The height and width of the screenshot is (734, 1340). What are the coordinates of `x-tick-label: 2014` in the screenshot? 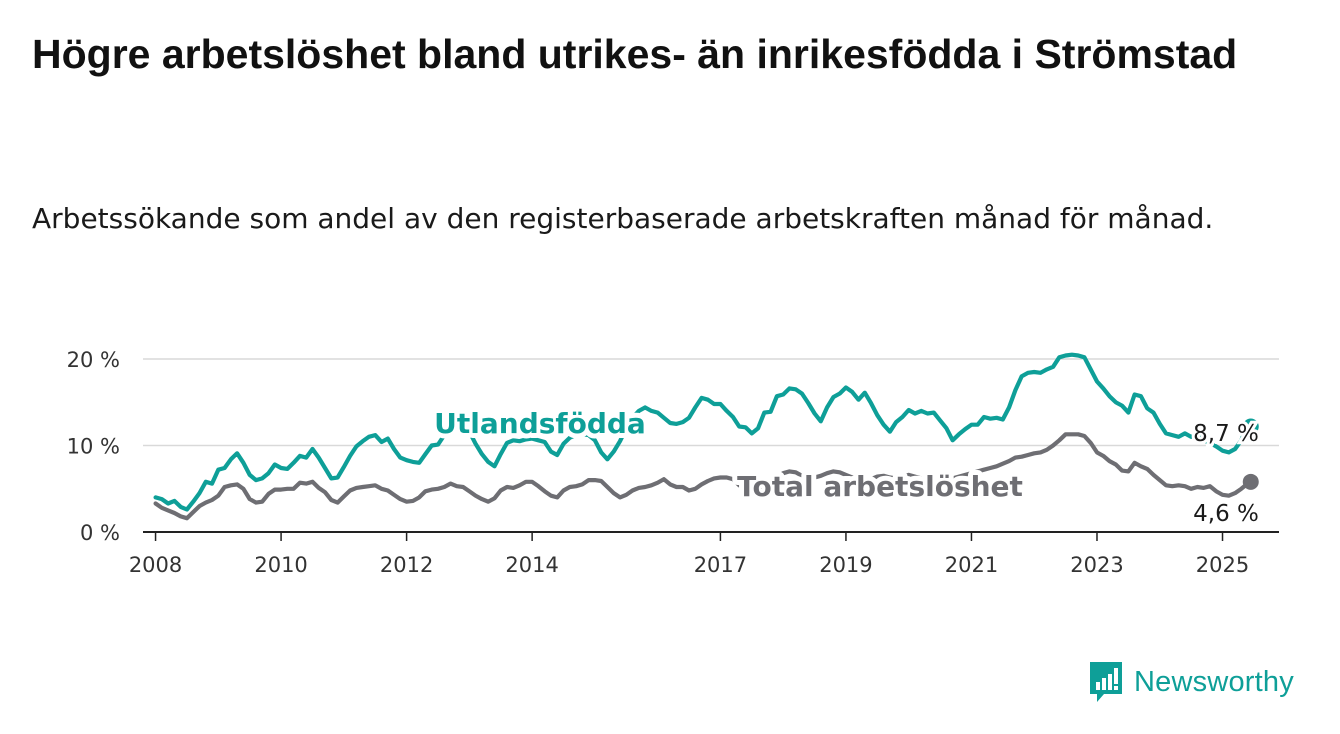 It's located at (531, 565).